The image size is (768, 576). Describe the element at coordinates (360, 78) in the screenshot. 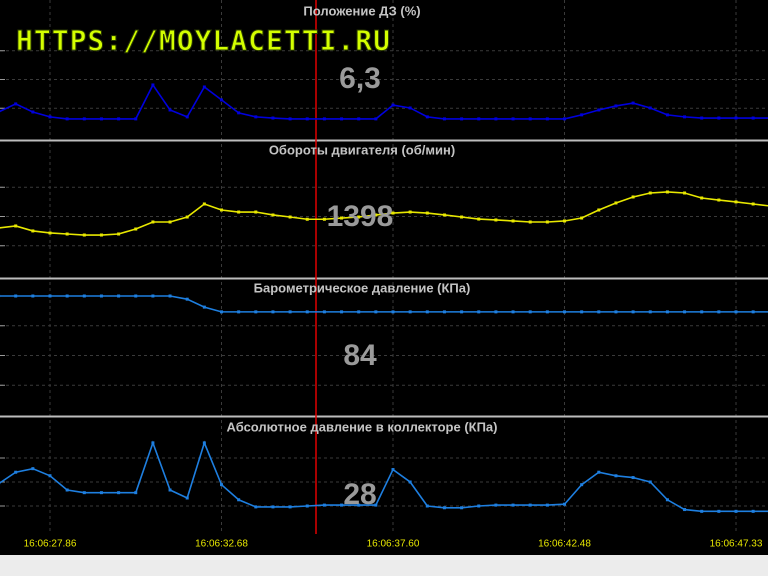

I see `cursor-readout: 6,3` at that location.